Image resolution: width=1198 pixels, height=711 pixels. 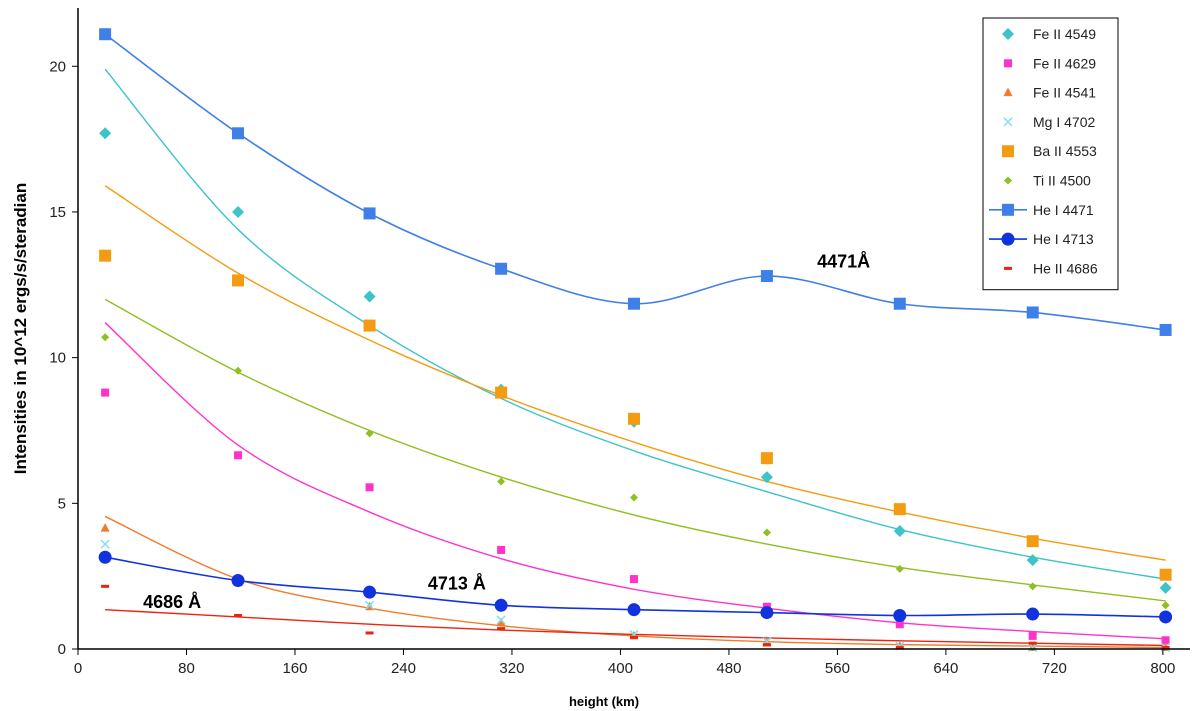 What do you see at coordinates (1063, 210) in the screenshot?
I see `legend-label-he-i-4471: He I 4471` at bounding box center [1063, 210].